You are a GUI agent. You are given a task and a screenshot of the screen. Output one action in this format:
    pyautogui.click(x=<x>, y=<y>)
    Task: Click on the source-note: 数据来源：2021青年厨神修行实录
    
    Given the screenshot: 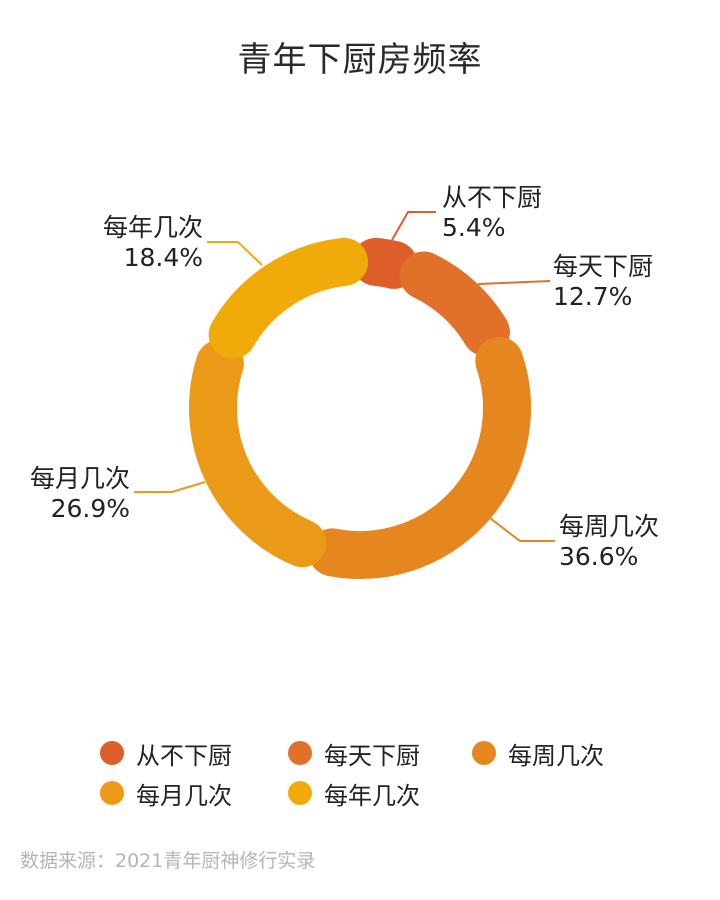 What is the action you would take?
    pyautogui.click(x=168, y=861)
    